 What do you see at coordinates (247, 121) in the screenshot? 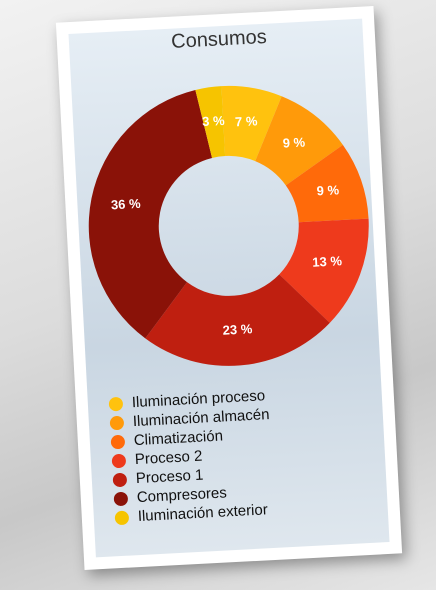
I see `data-label: 7 %` at bounding box center [247, 121].